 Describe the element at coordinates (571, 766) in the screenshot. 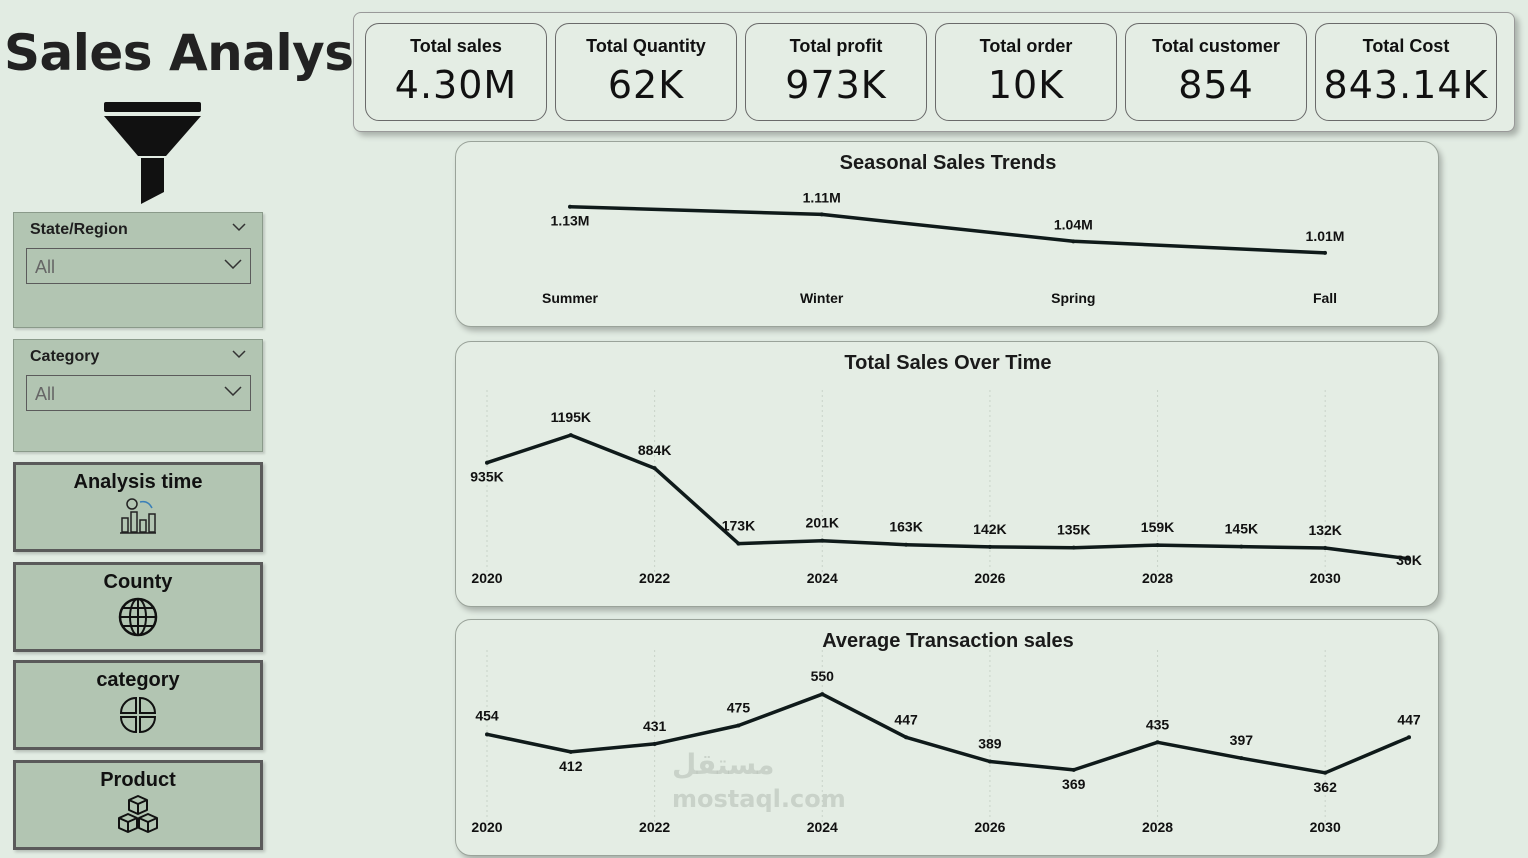

I see `data-label: 412` at that location.